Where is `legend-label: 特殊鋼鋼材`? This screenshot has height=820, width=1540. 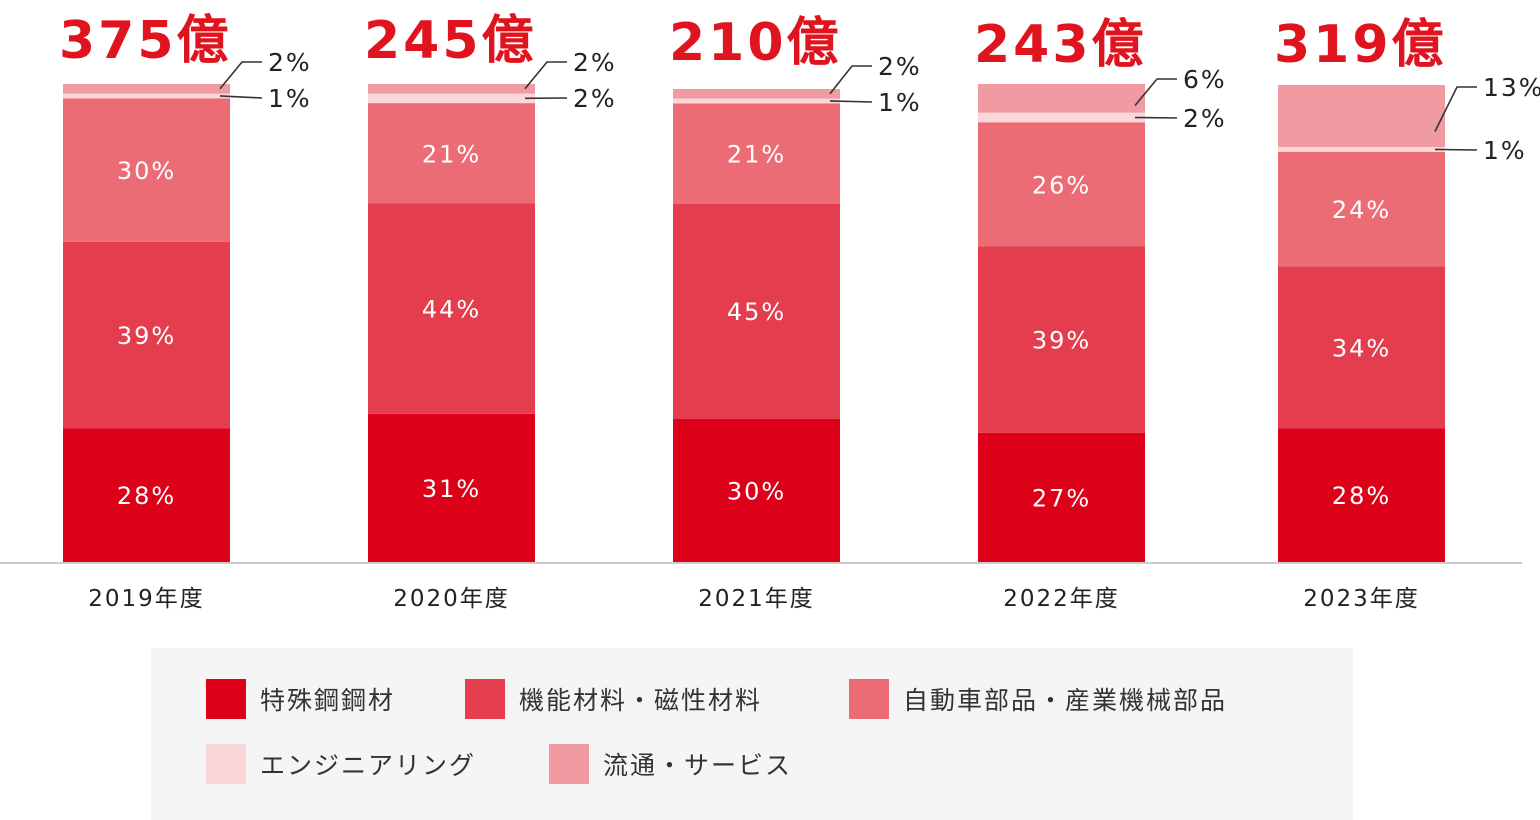
legend-label: 特殊鋼鋼材 is located at coordinates (328, 700).